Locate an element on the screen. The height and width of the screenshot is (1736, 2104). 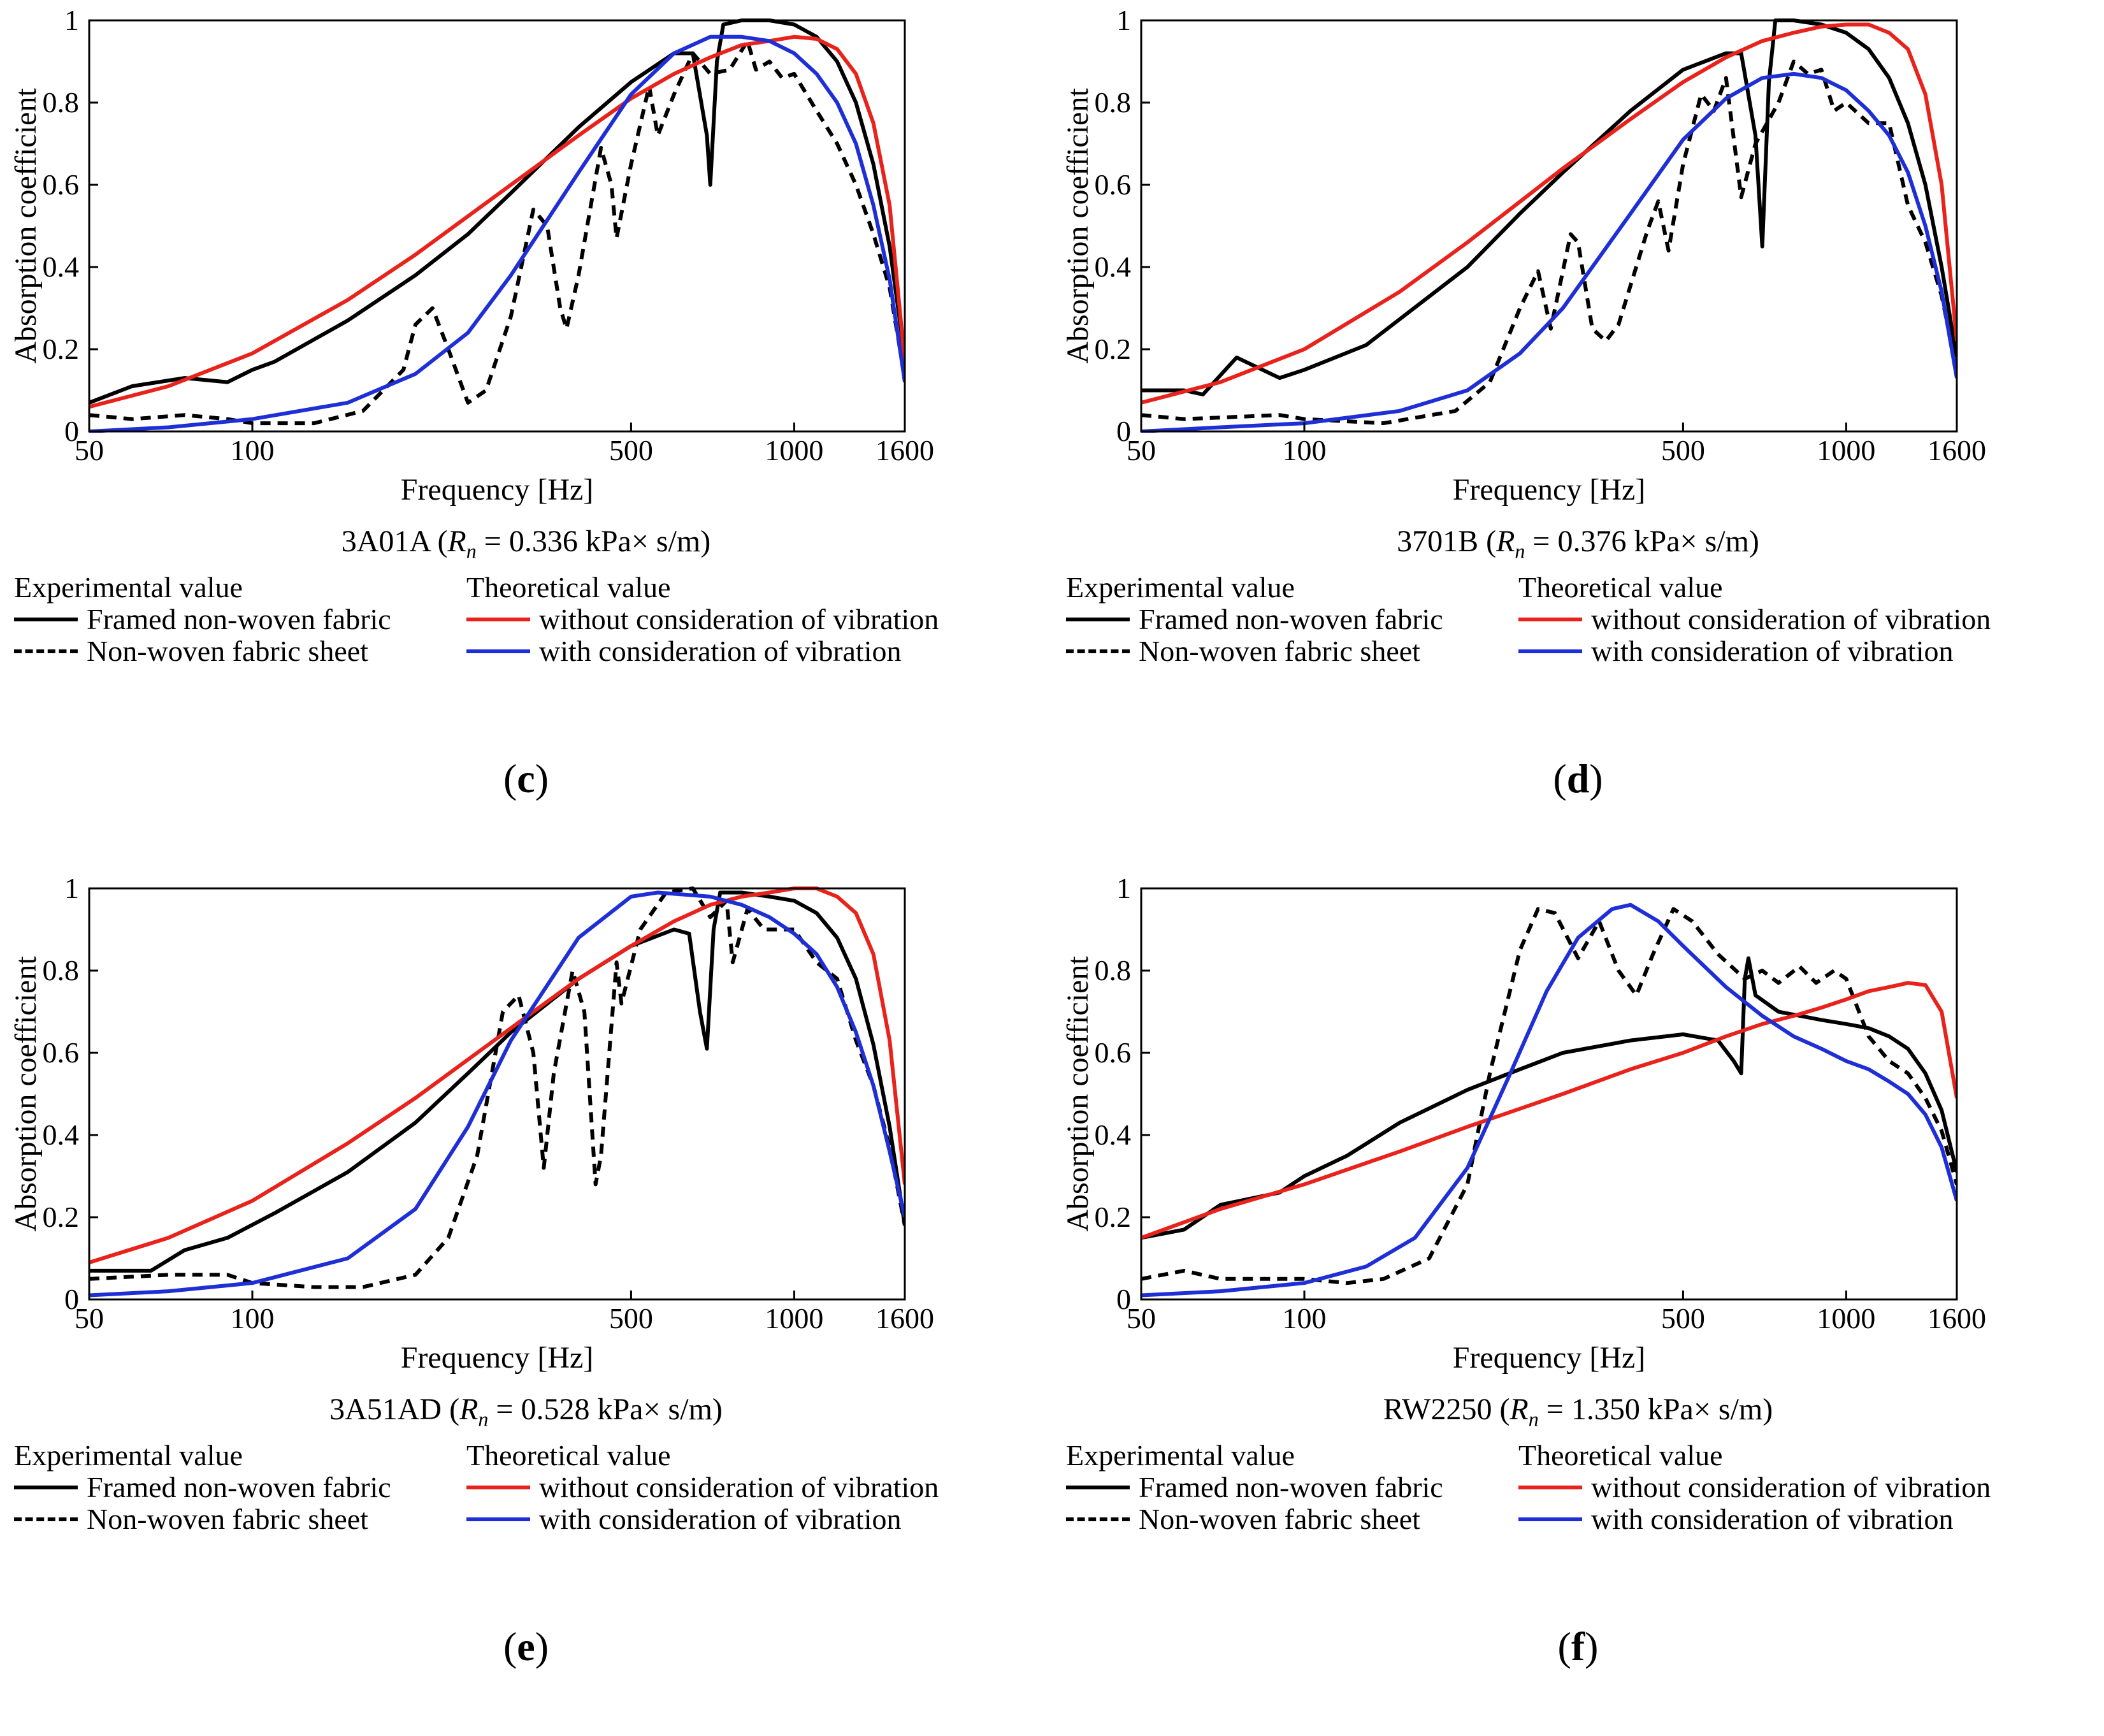
legend-heading-experimental: Experimental value is located at coordinates (1180, 1455).